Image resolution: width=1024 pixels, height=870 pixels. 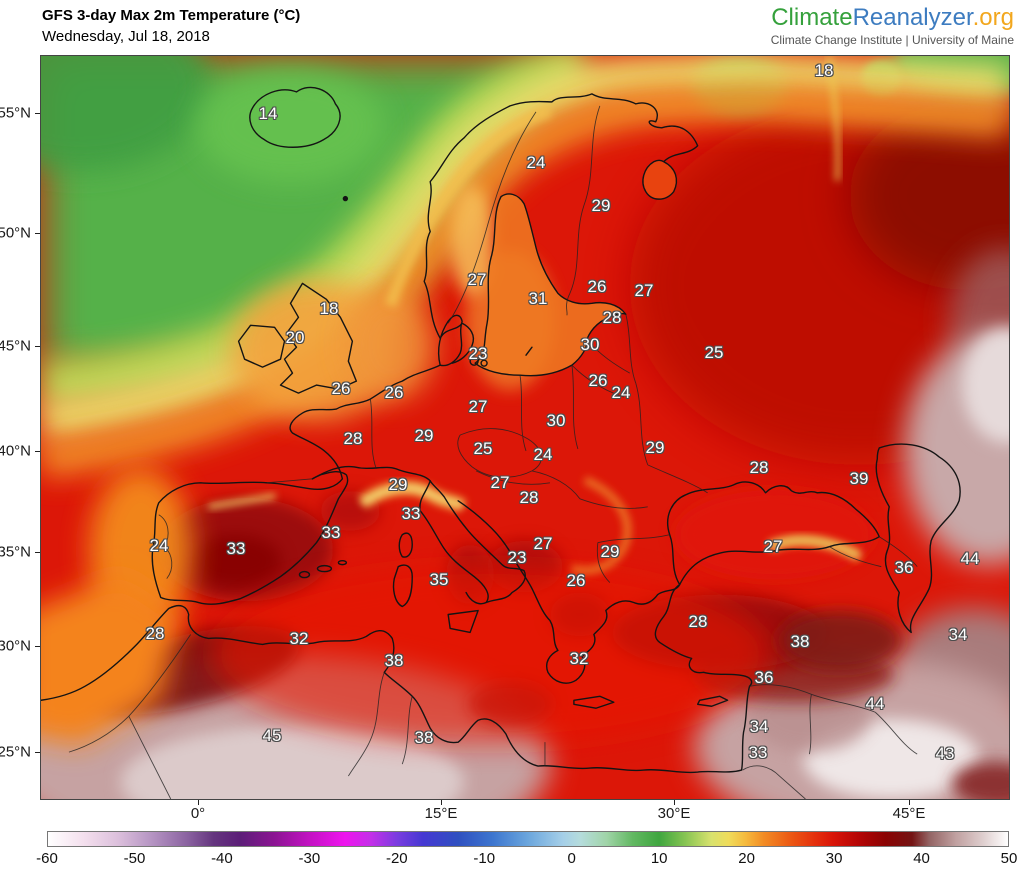 What do you see at coordinates (20, 427) in the screenshot?
I see `latitude-axis: 55°N 50°N 45°N 40°N 35°N 30°N 25°N` at bounding box center [20, 427].